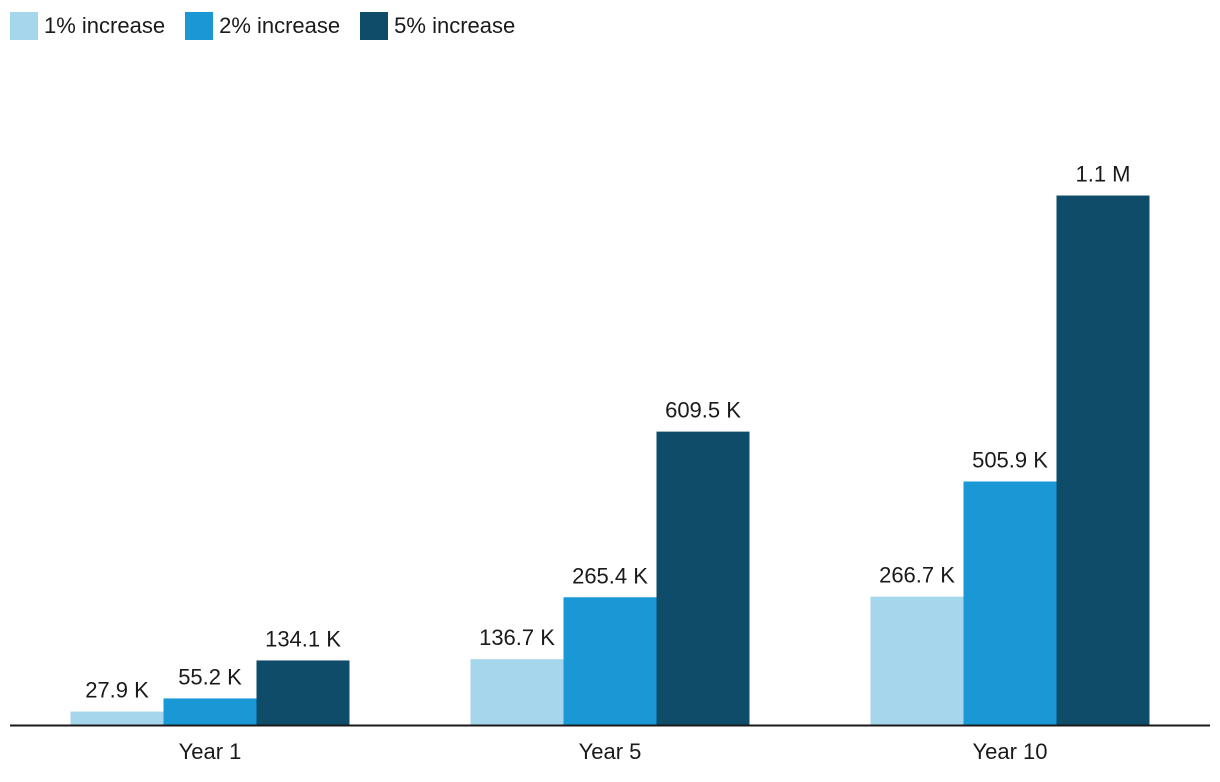  What do you see at coordinates (1009, 751) in the screenshot?
I see `x-tick-label-year-10: Year 10` at bounding box center [1009, 751].